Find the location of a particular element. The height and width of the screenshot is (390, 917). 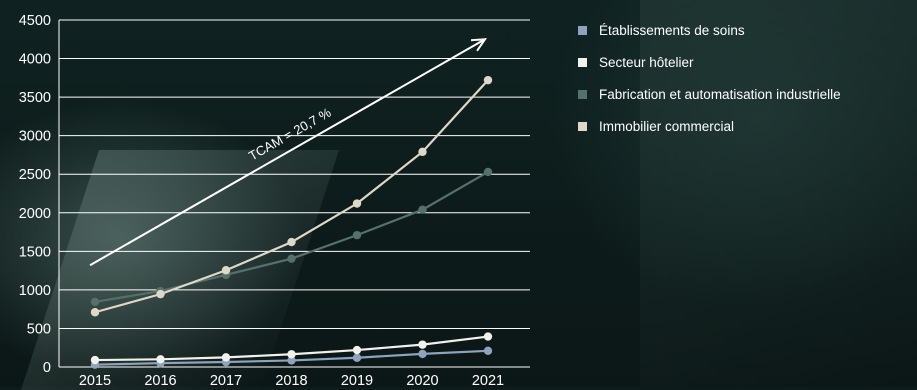

x-tick-label: 2016 is located at coordinates (160, 380).